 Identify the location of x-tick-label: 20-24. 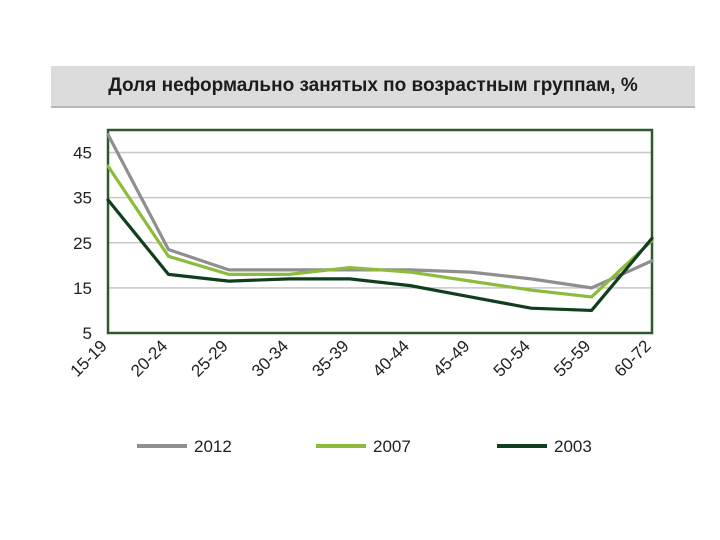
(149, 358).